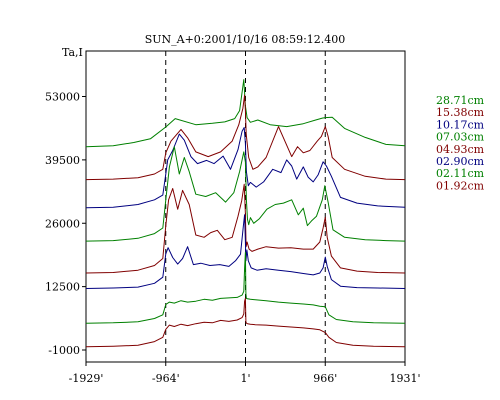 The width and height of the screenshot is (500, 400). Describe the element at coordinates (460, 100) in the screenshot. I see `legend-entry: 28.71cm` at that location.